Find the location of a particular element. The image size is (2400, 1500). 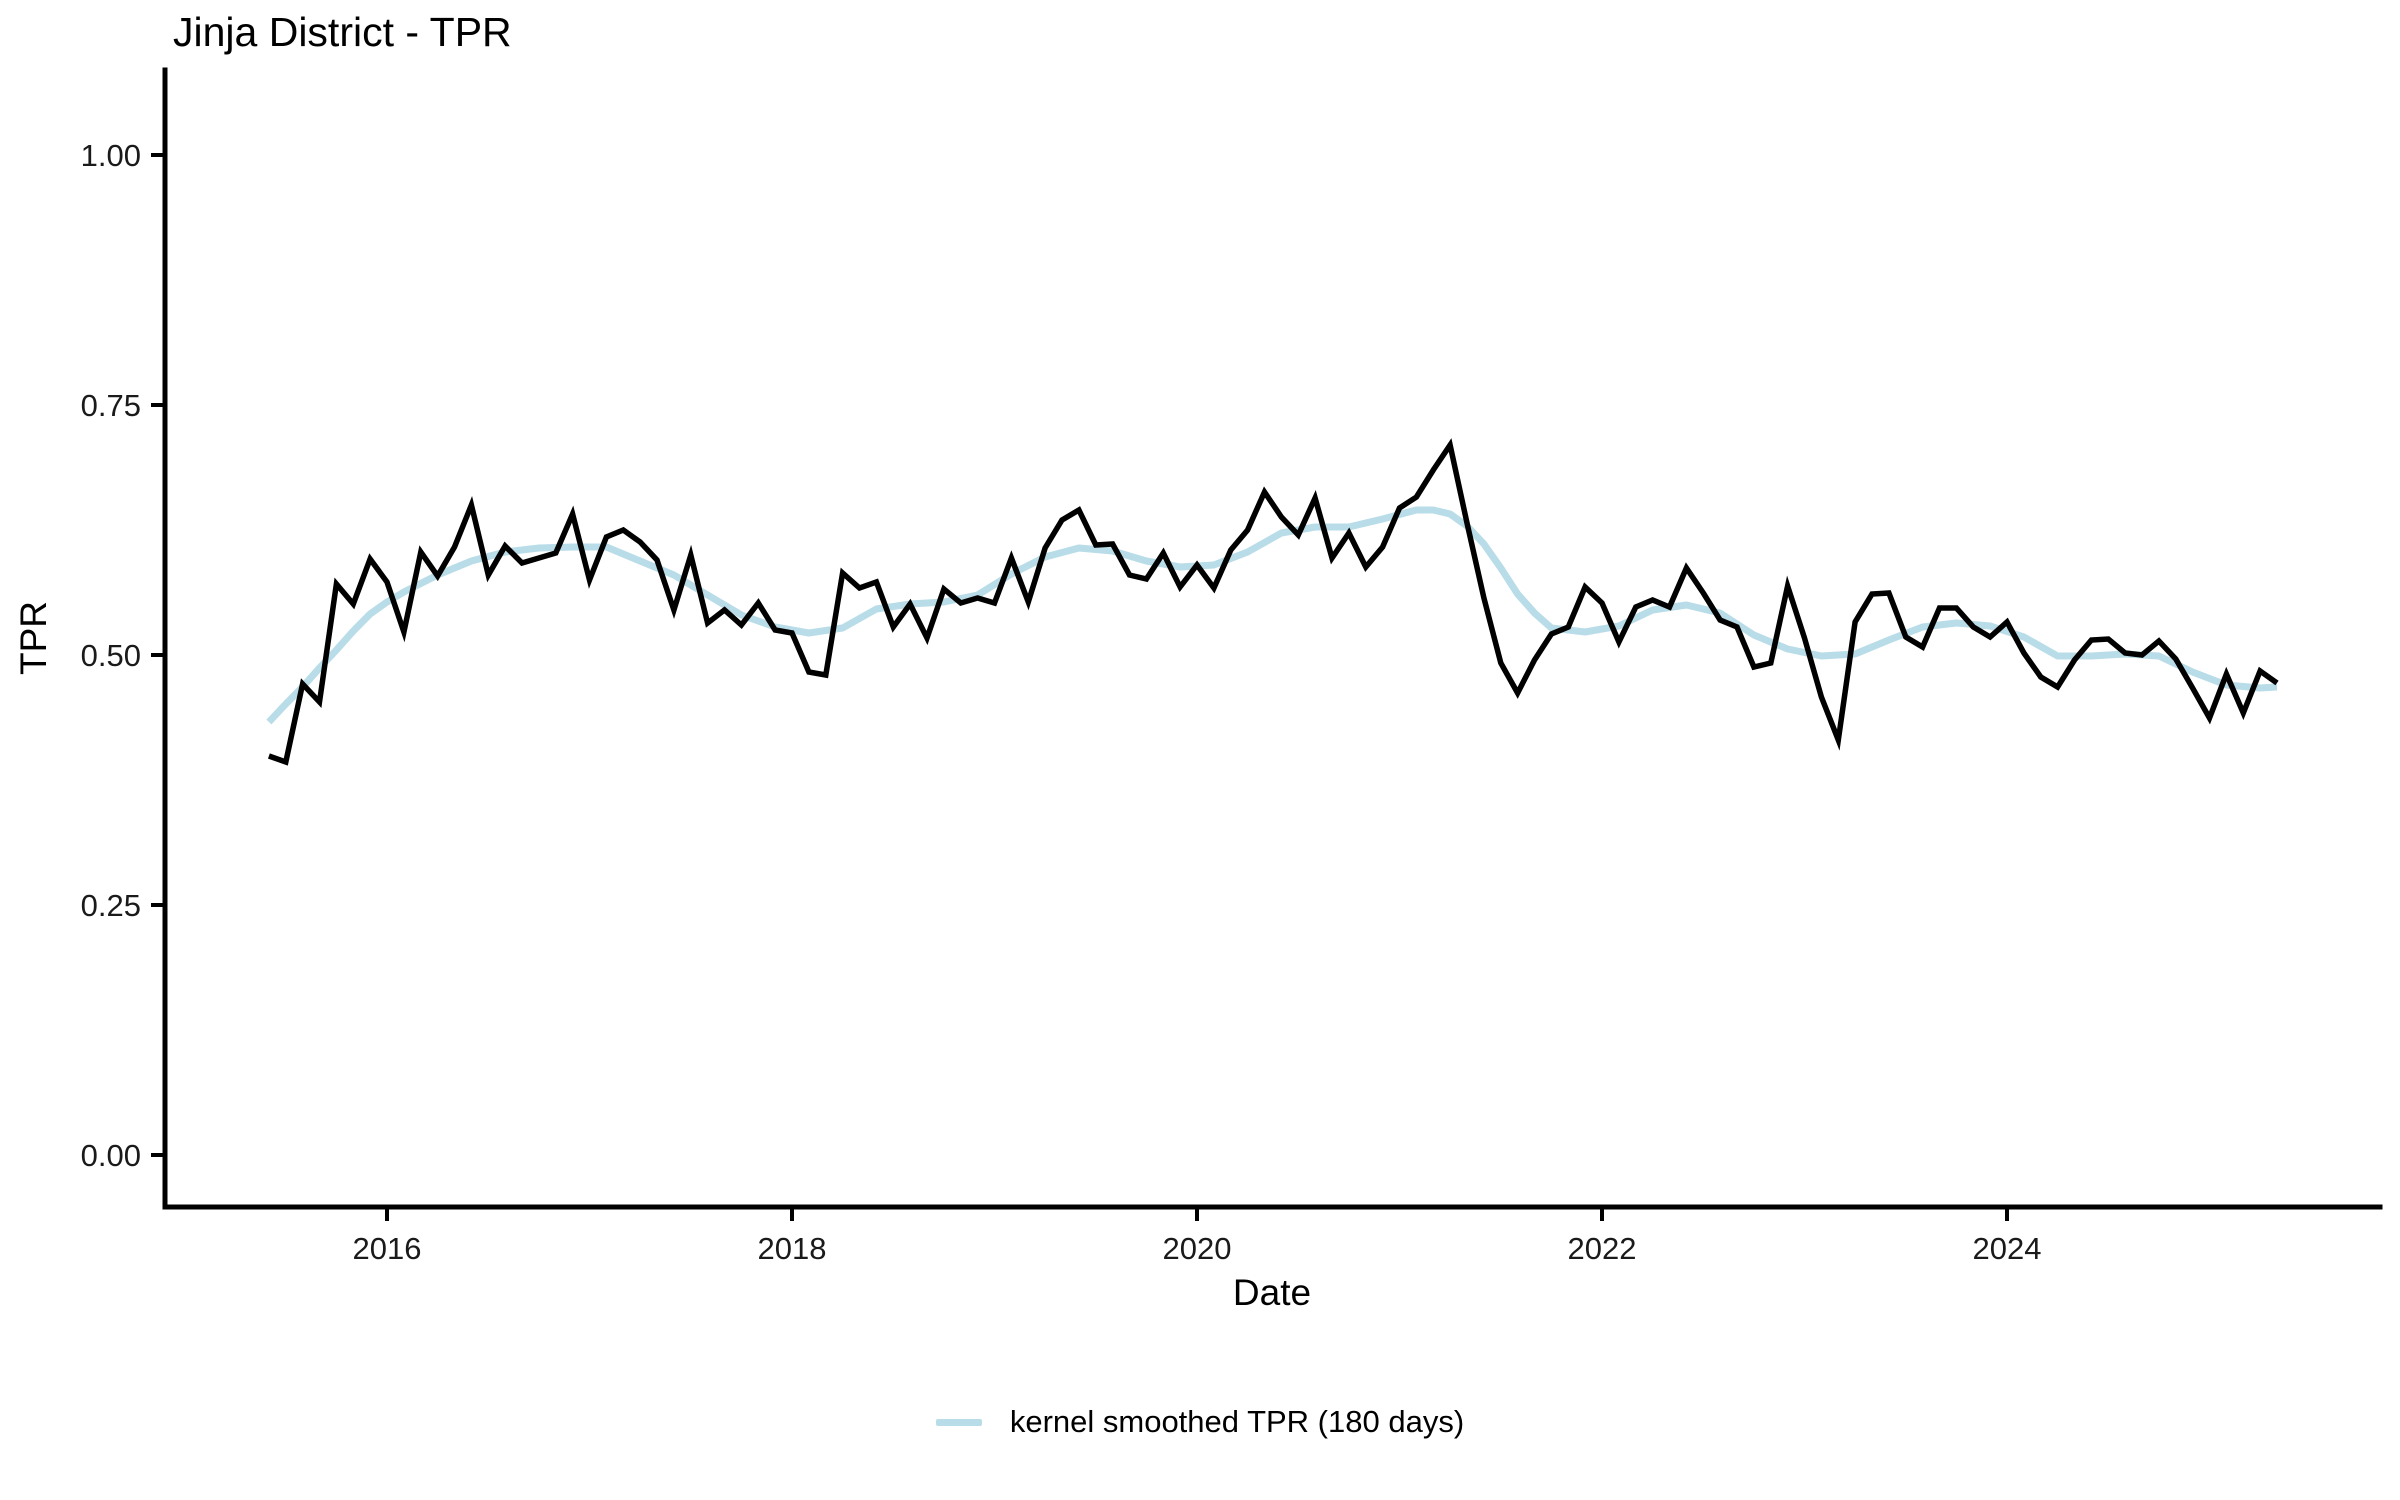

x-tick-label: 2020 is located at coordinates (1197, 1248).